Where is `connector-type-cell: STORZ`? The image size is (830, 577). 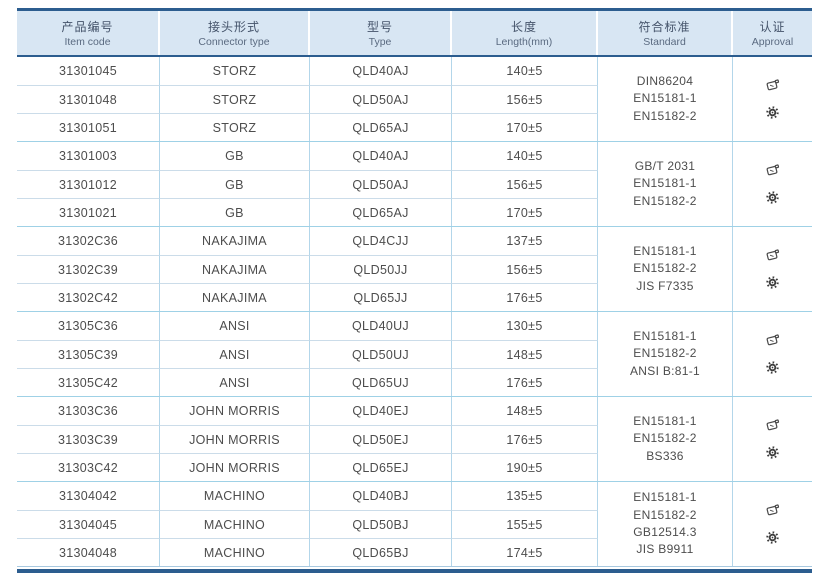
connector-type-cell: STORZ is located at coordinates (235, 99).